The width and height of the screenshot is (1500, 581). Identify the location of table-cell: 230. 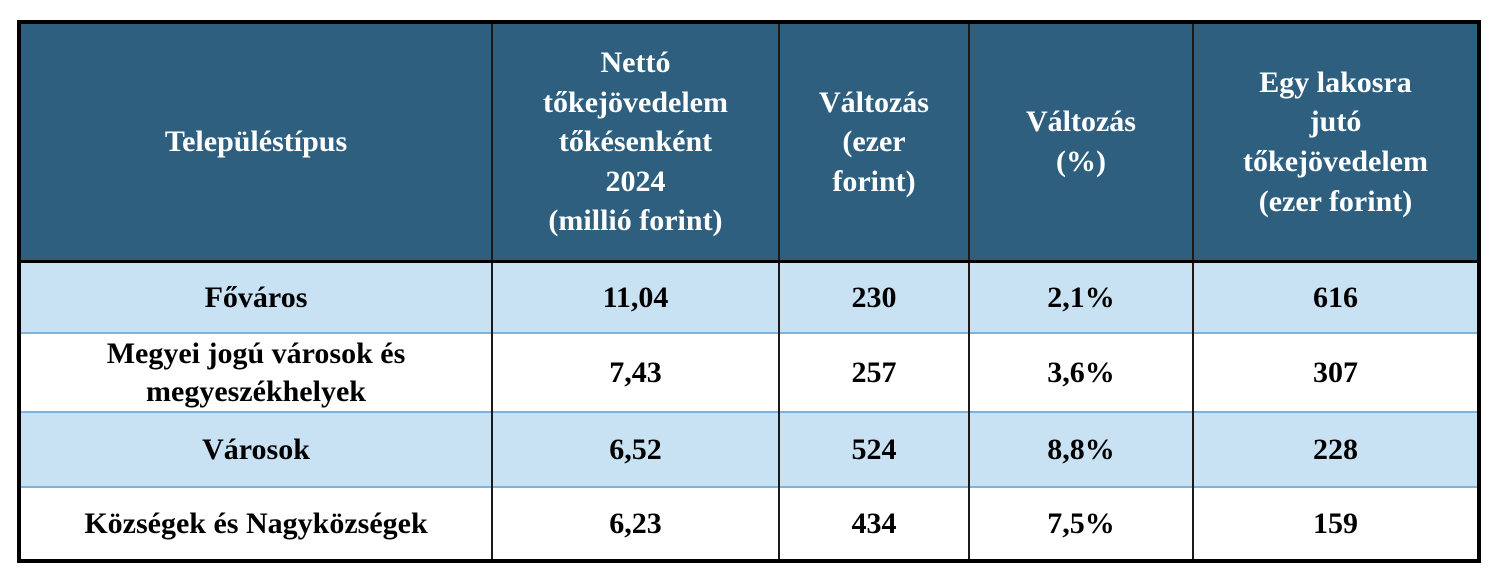
(874, 297).